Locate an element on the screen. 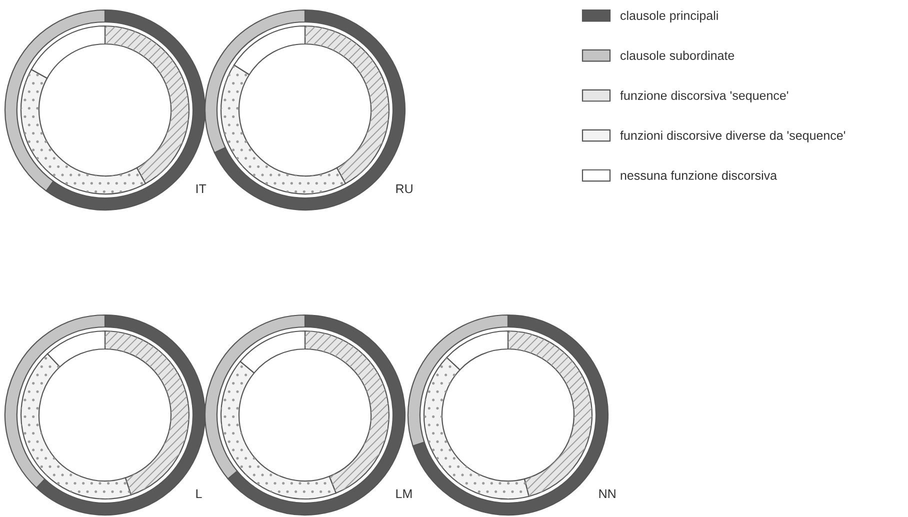 The height and width of the screenshot is (517, 908). legend-label: clausole subordinate is located at coordinates (677, 55).